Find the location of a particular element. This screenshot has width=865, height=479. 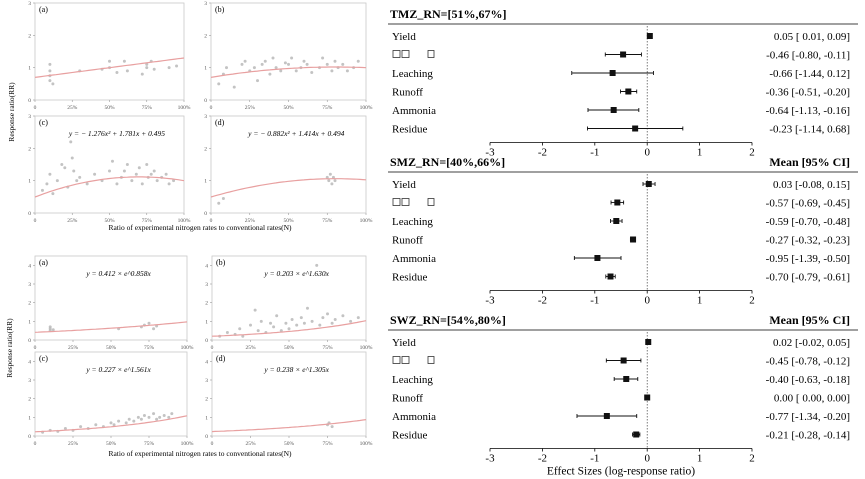

forest-x-tick-label: -2 is located at coordinates (542, 153).